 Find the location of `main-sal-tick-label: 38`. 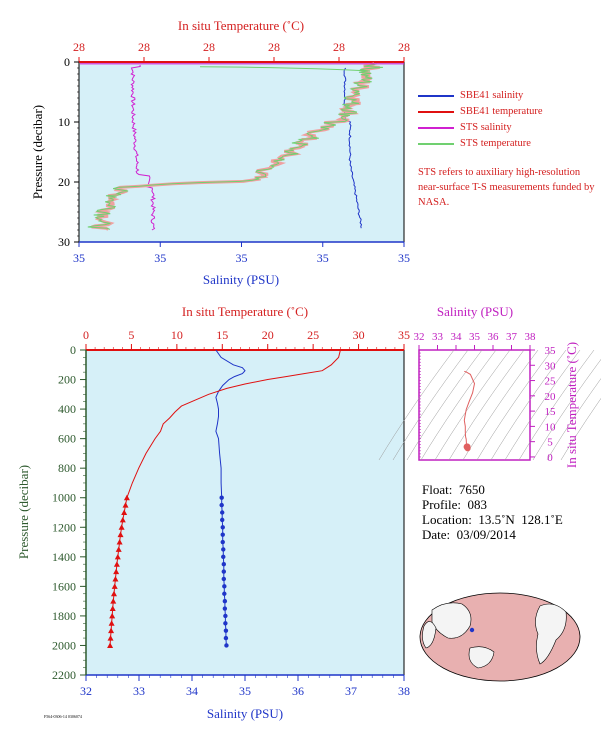

main-sal-tick-label: 38 is located at coordinates (404, 691).